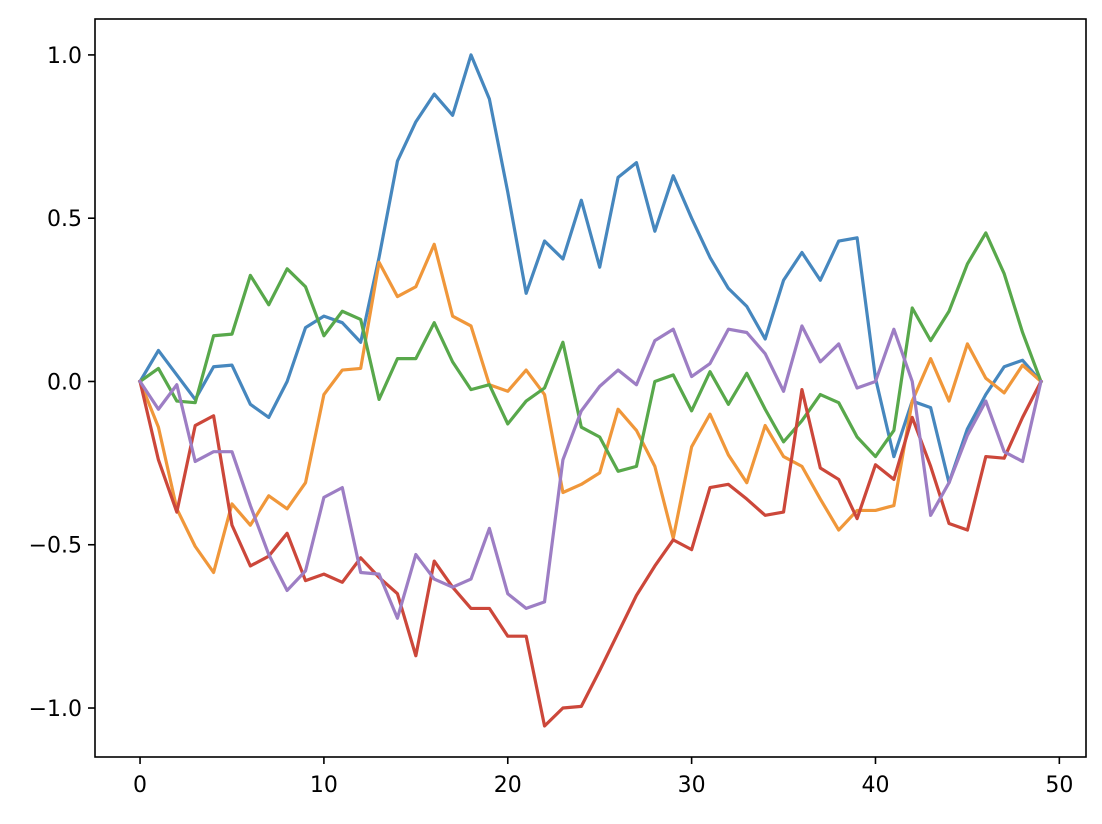 Image resolution: width=1102 pixels, height=824 pixels. Describe the element at coordinates (692, 785) in the screenshot. I see `x-tick-label: 30` at that location.